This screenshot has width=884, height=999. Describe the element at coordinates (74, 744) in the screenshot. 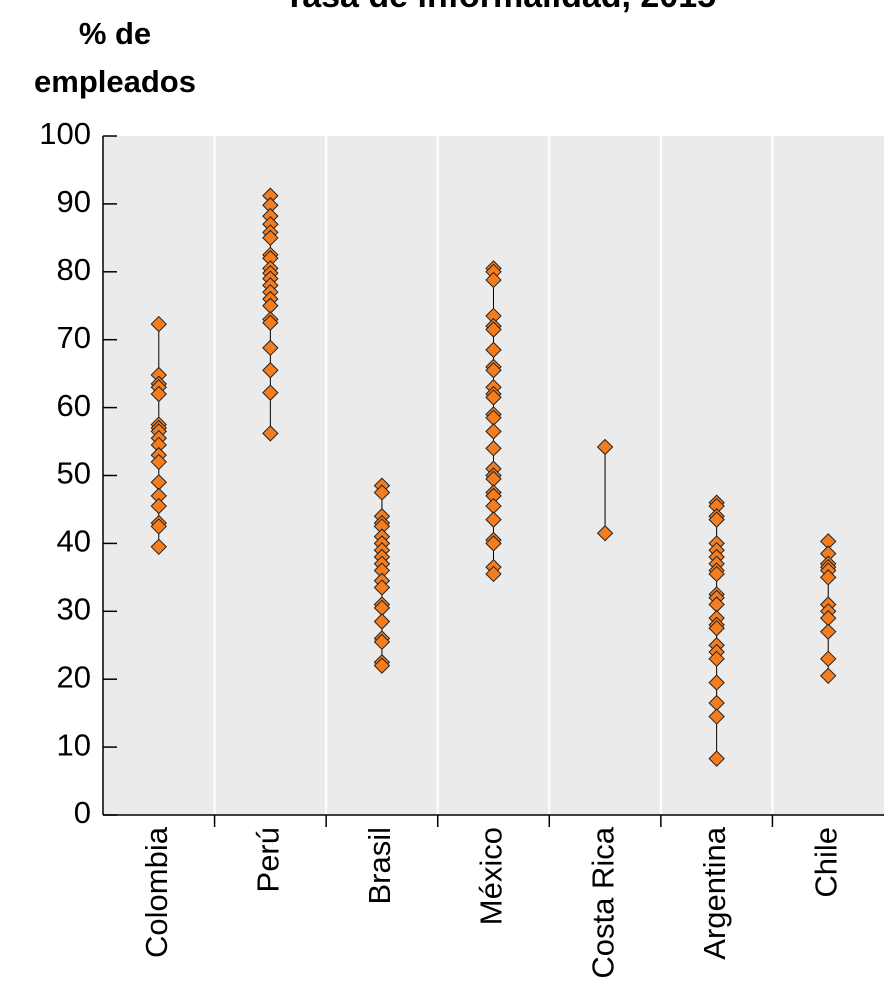

I see `y-tick-label: 10` at that location.